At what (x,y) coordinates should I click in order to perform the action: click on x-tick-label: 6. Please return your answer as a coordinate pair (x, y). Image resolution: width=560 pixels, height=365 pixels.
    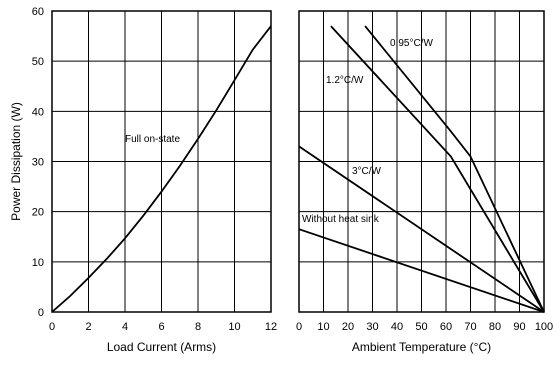
    Looking at the image, I should click on (161, 327).